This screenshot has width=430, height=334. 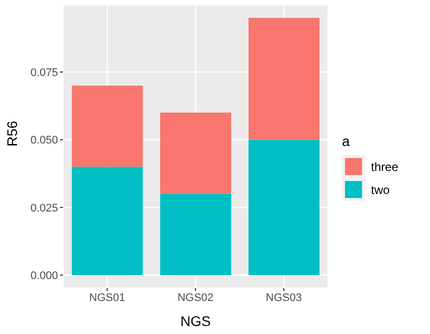 What do you see at coordinates (12, 133) in the screenshot?
I see `y-axis-title: R56` at bounding box center [12, 133].